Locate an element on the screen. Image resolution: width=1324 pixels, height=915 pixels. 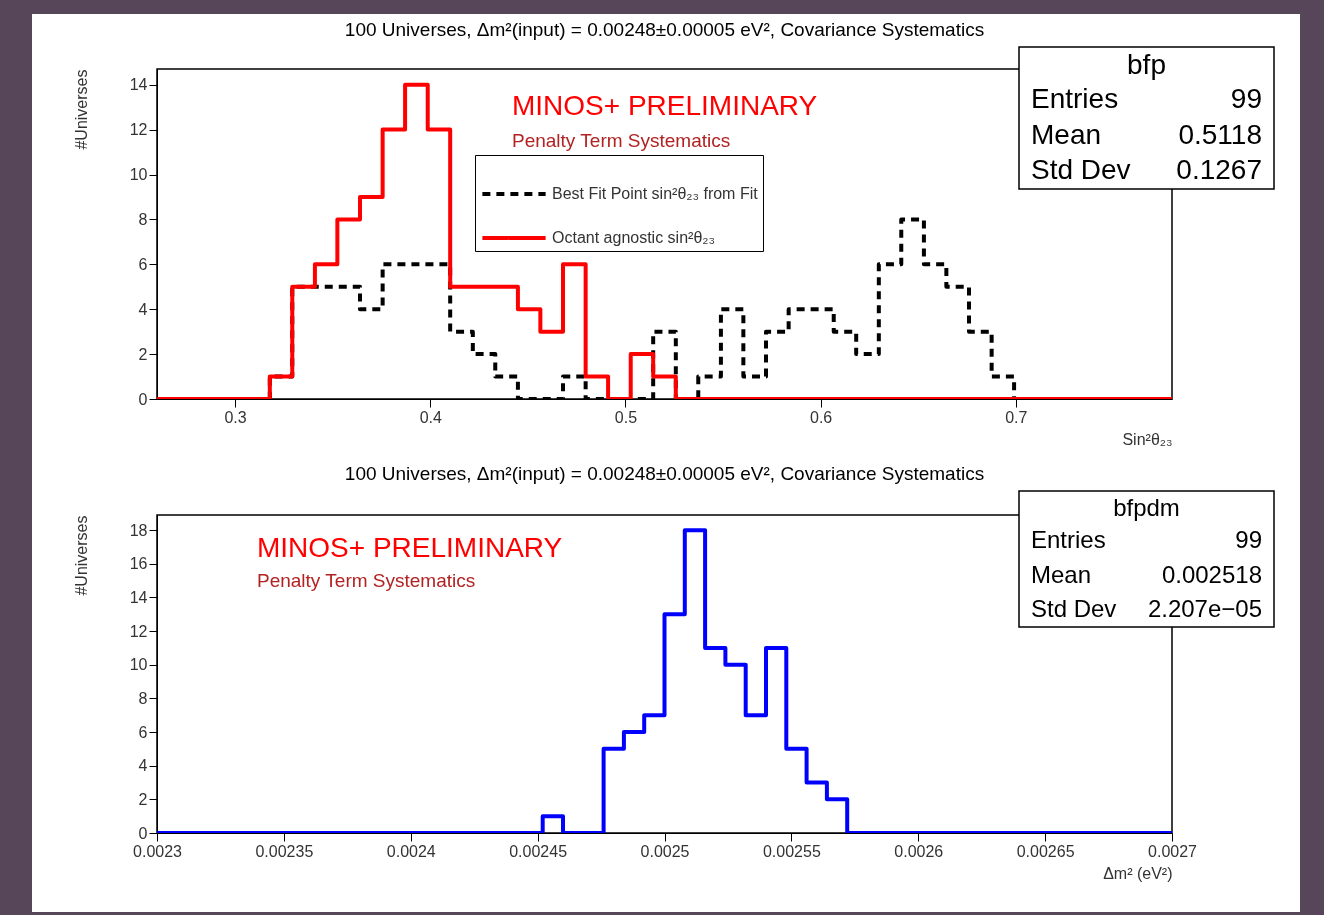
x-tick-label: 0.0024 is located at coordinates (411, 851).